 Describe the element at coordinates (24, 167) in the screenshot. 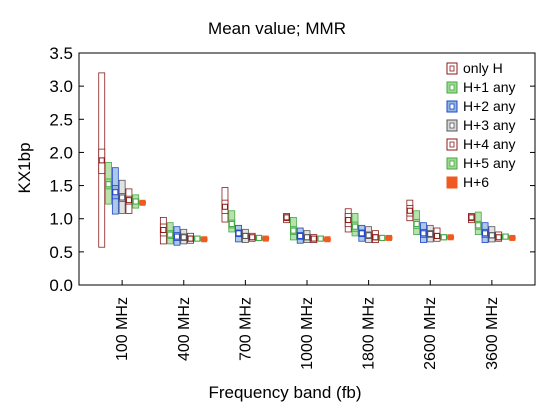

I see `y-axis-label: KX1bp` at that location.